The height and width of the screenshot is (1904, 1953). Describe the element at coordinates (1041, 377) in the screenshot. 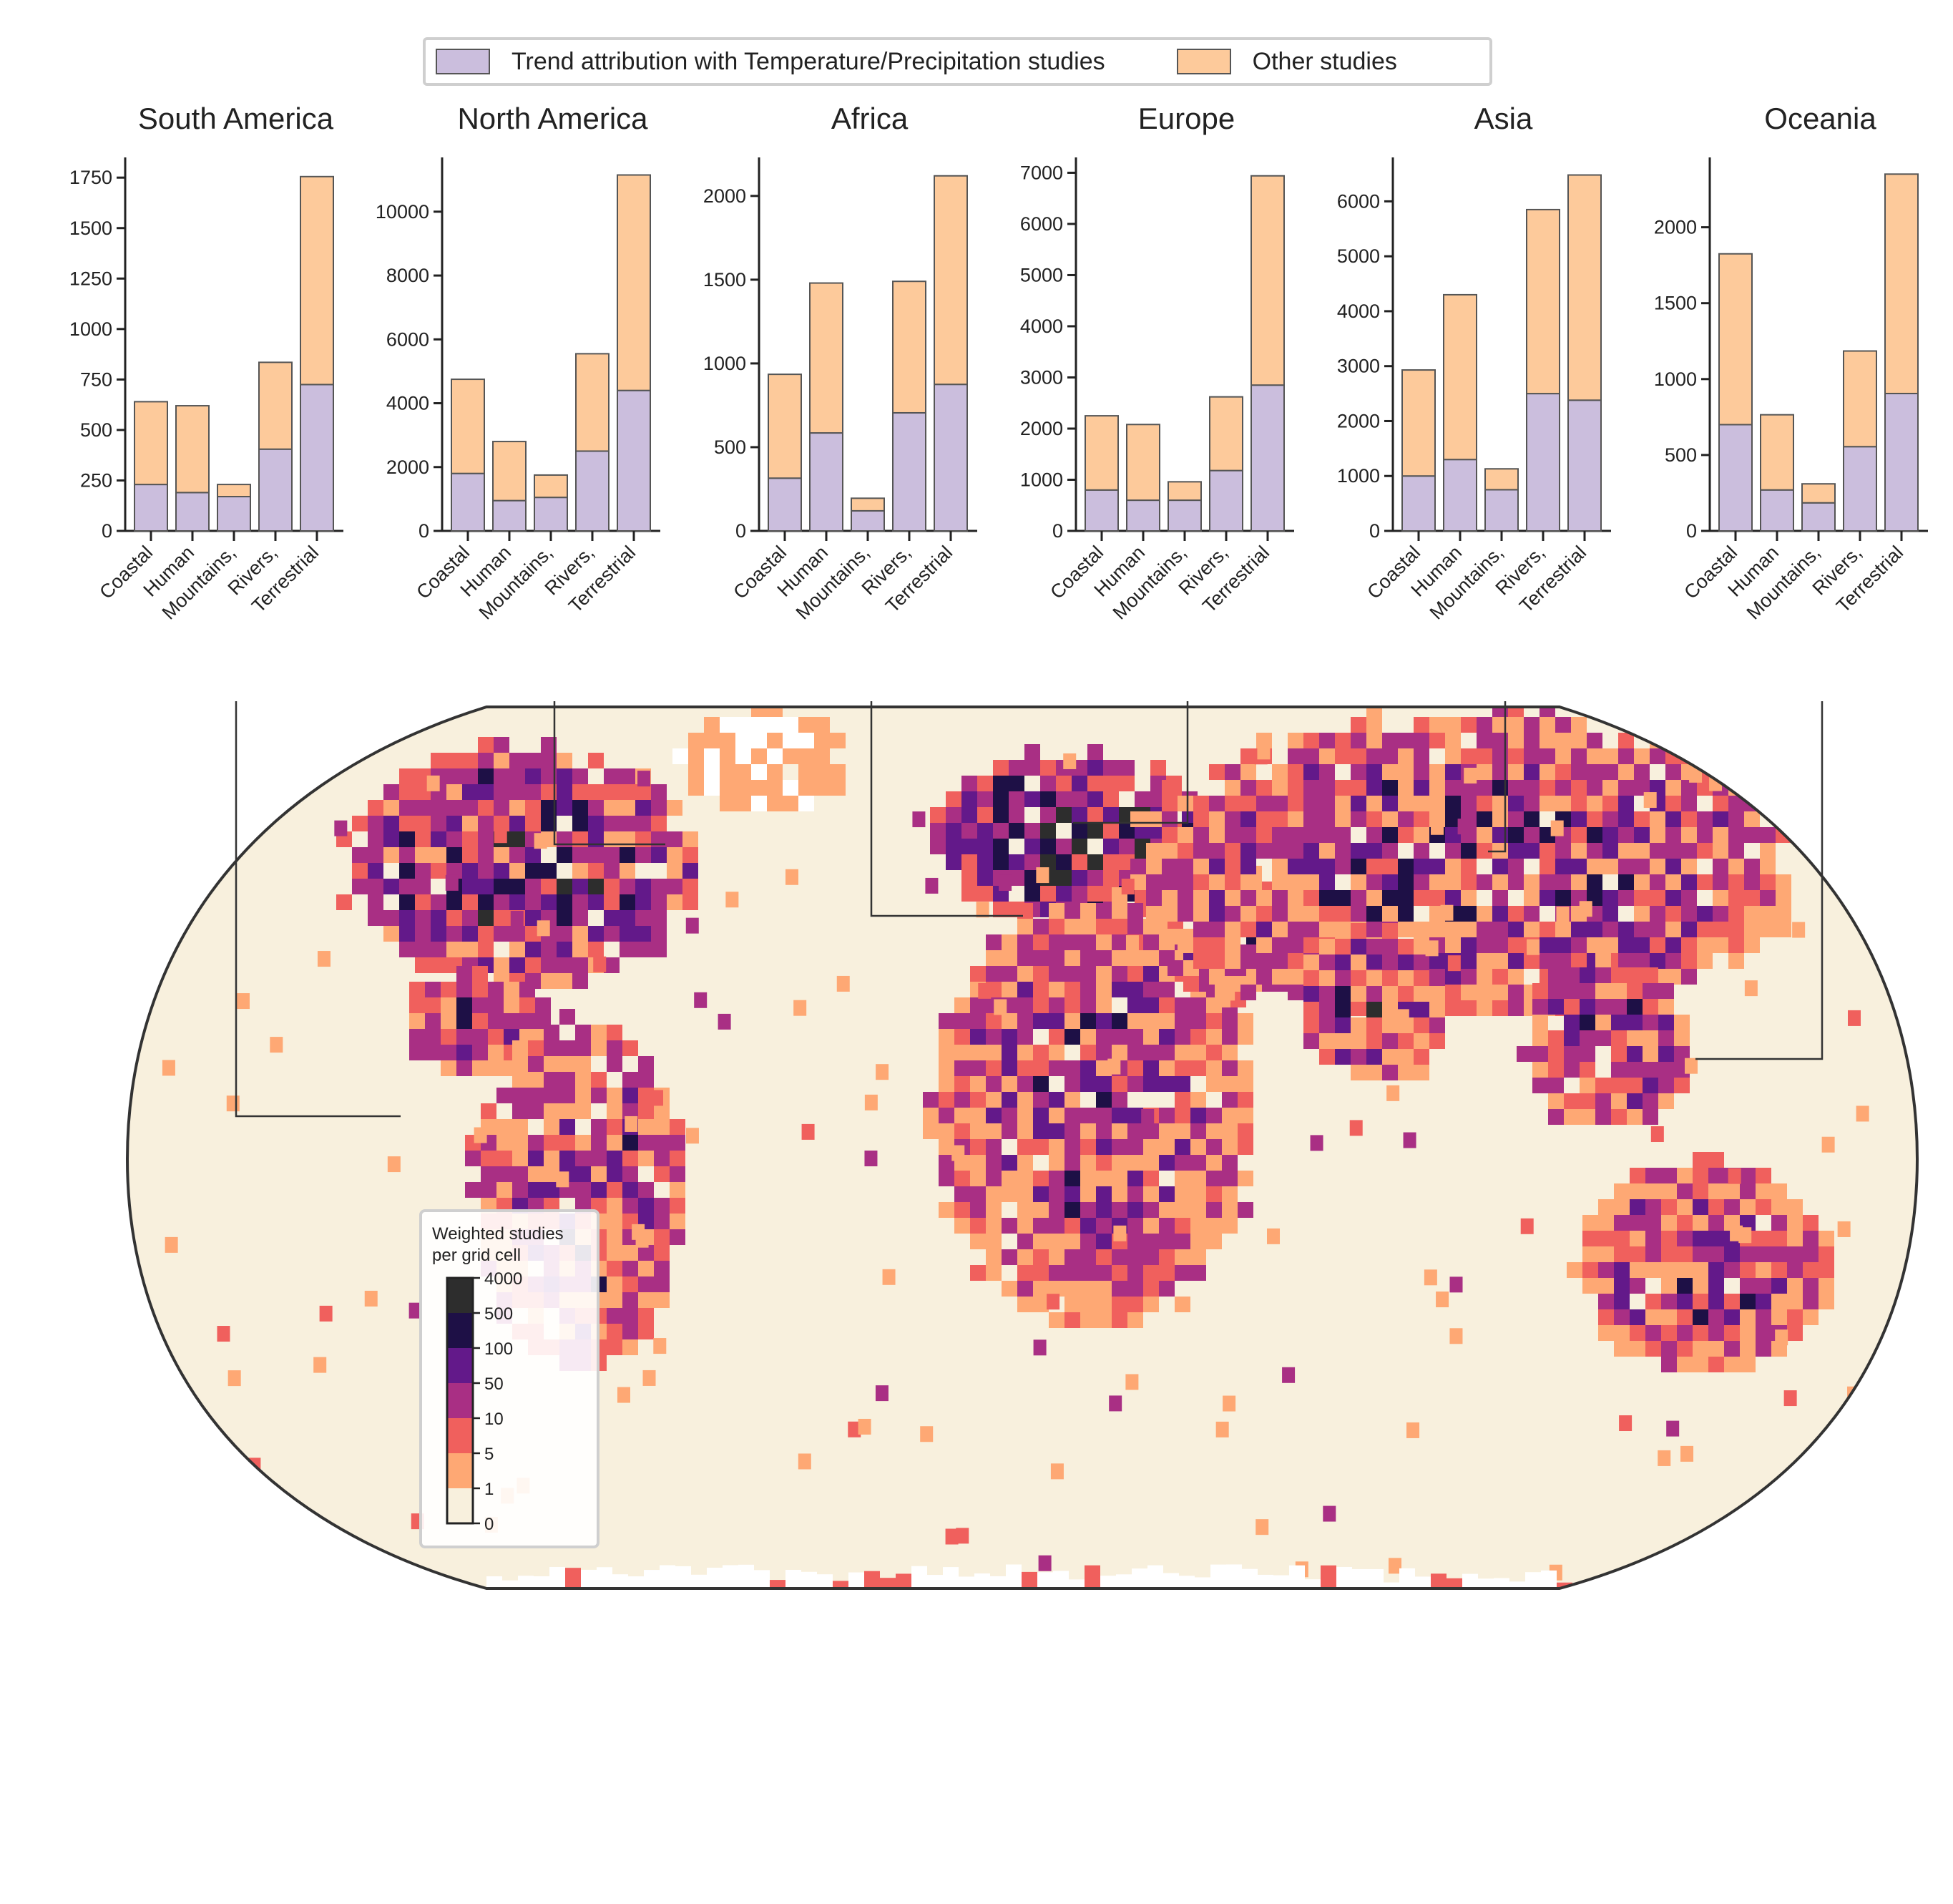

I see `y-tick-label: 3000` at that location.